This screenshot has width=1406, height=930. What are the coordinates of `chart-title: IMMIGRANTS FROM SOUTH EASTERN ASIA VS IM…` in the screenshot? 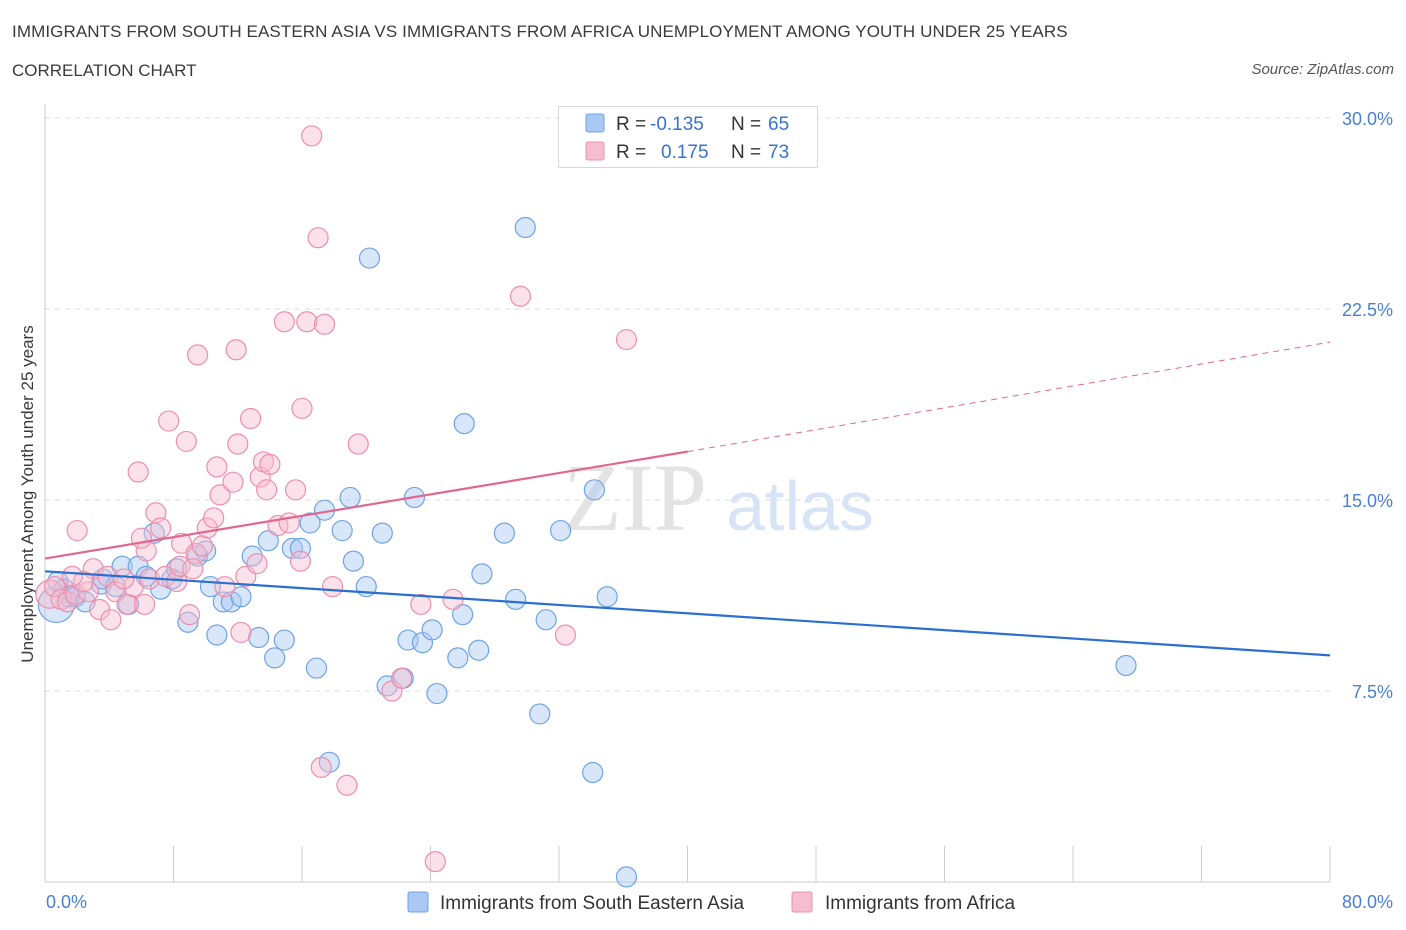 It's located at (540, 31).